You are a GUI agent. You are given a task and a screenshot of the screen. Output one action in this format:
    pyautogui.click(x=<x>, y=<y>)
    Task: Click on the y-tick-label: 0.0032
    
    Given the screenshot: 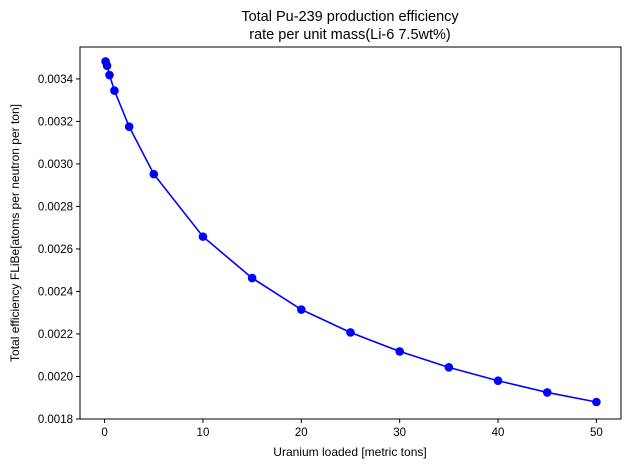 What is the action you would take?
    pyautogui.click(x=55, y=122)
    